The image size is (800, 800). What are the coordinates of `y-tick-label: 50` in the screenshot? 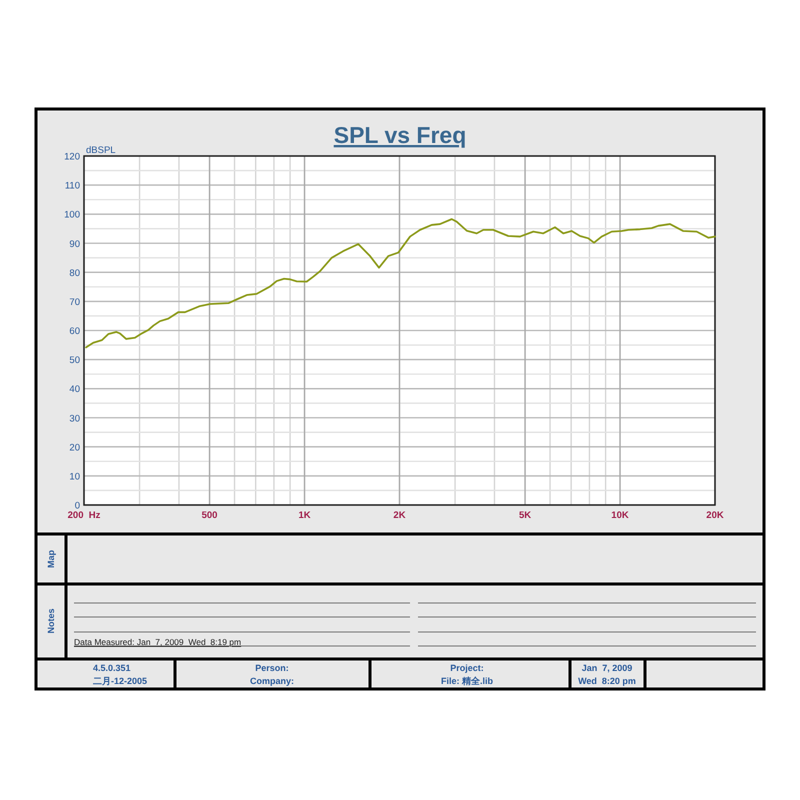 It's located at (74, 360).